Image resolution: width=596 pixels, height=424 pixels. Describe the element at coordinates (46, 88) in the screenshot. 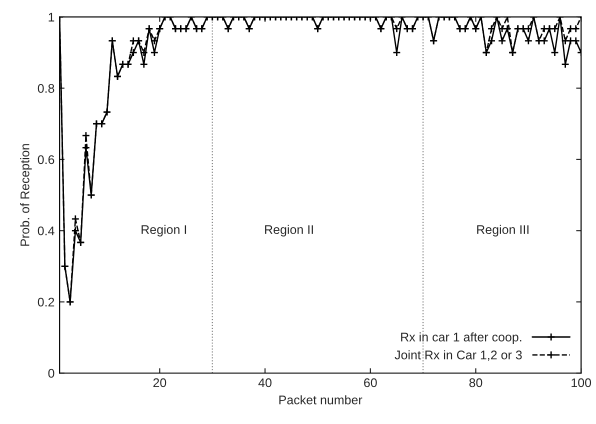

I see `y-tick-label: 0.8` at that location.